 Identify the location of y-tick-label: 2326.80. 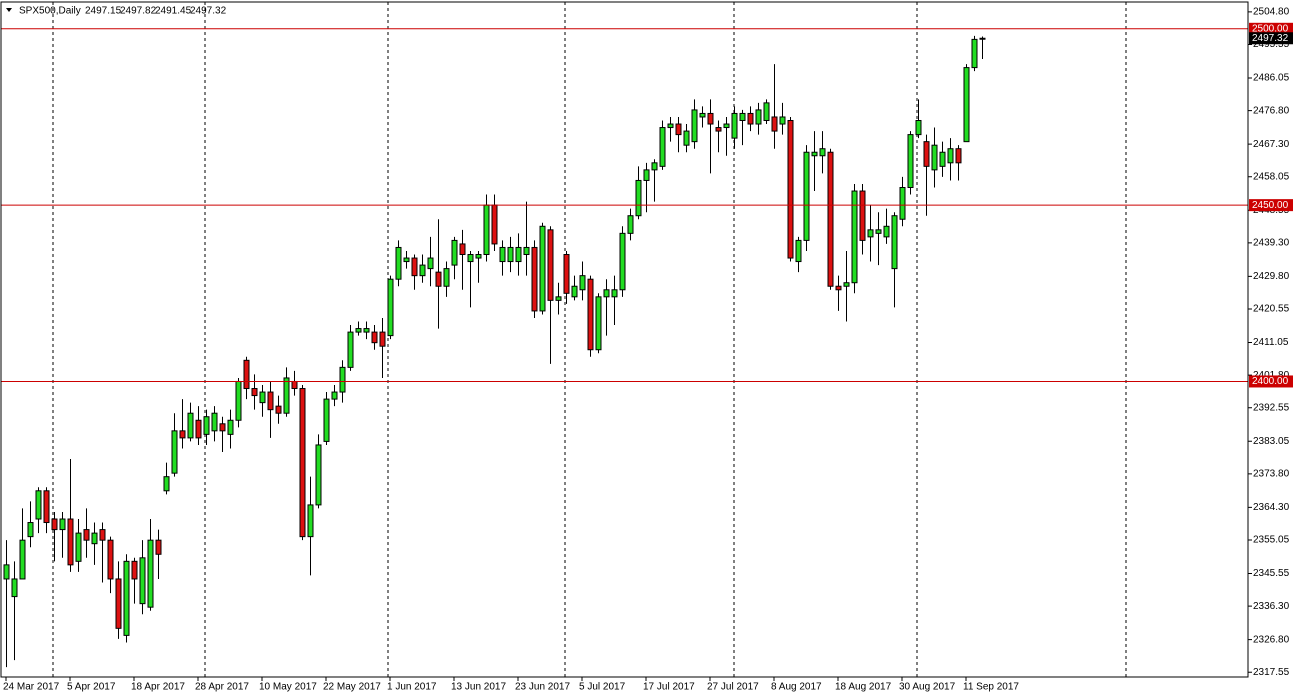
(1271, 639).